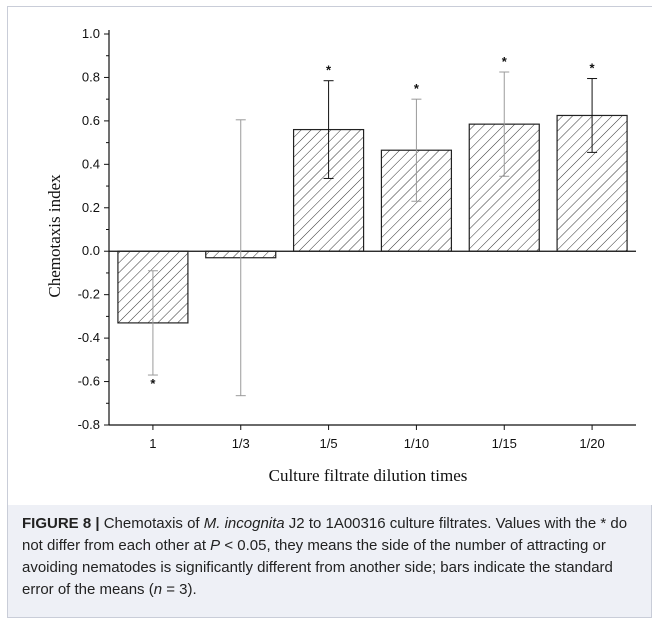 The height and width of the screenshot is (624, 659). Describe the element at coordinates (91, 76) in the screenshot. I see `y-tick-label: 0.8` at that location.